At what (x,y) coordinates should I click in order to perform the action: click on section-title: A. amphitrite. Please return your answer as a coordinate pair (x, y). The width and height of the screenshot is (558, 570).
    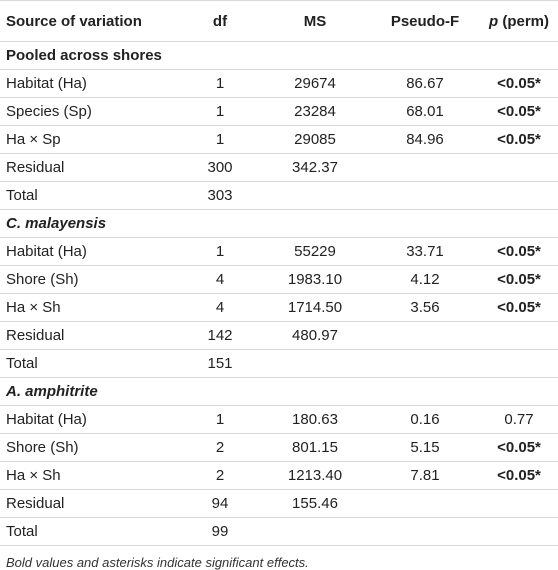
    Looking at the image, I should click on (279, 391).